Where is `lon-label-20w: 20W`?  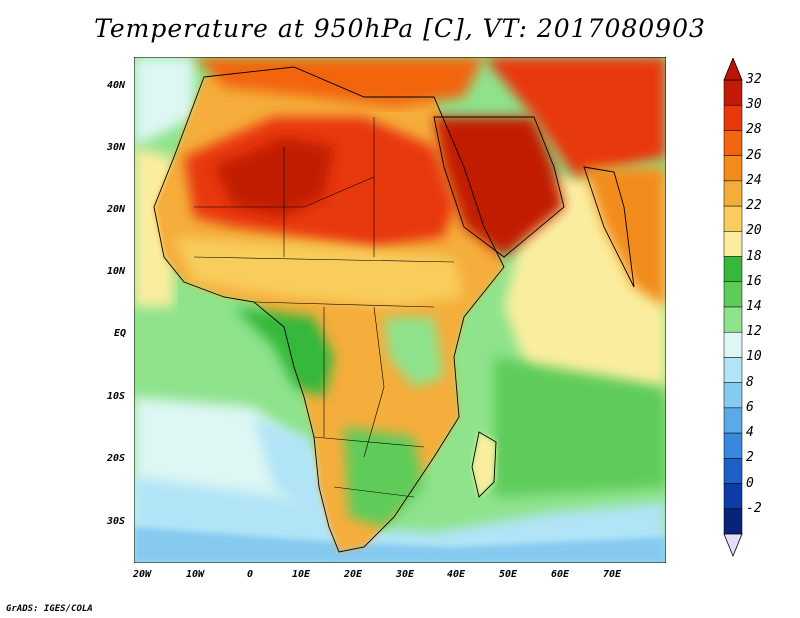 lon-label-20w: 20W is located at coordinates (142, 574).